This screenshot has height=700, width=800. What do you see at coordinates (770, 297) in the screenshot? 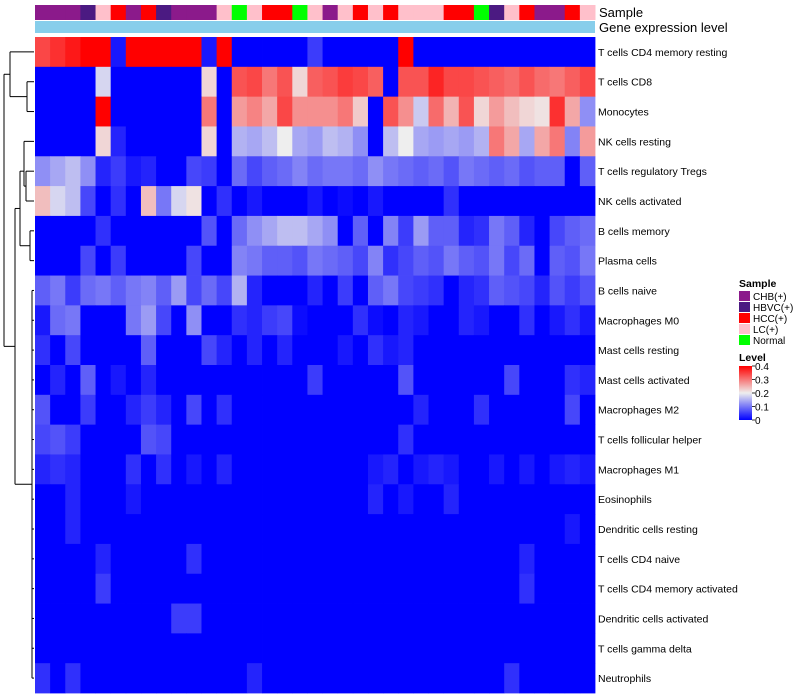
I see `sample-legend-label: CHB(+)` at bounding box center [770, 297].